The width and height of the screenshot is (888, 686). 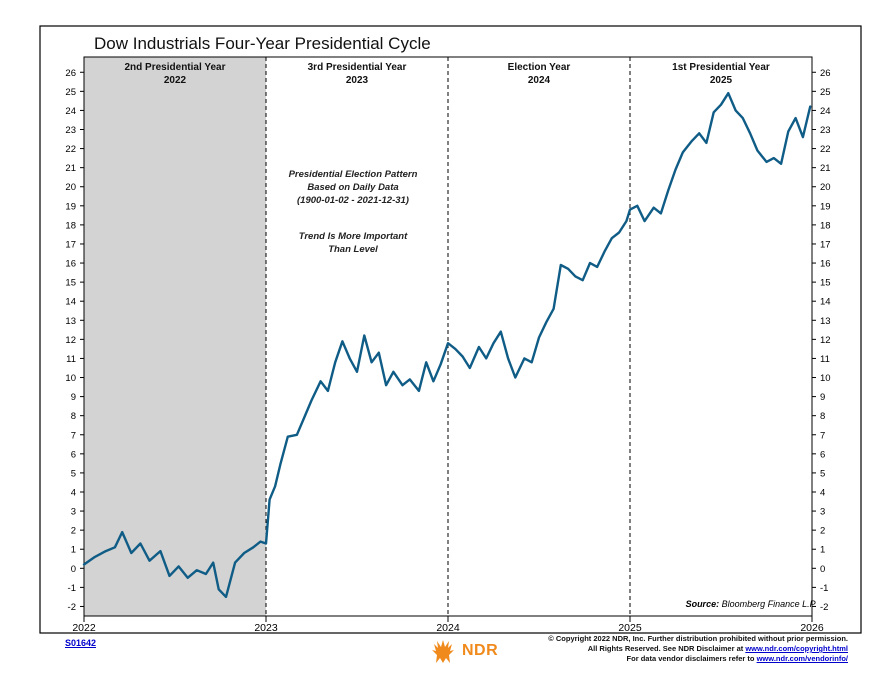 What do you see at coordinates (73, 569) in the screenshot?
I see `y-tick-label-left: 0` at bounding box center [73, 569].